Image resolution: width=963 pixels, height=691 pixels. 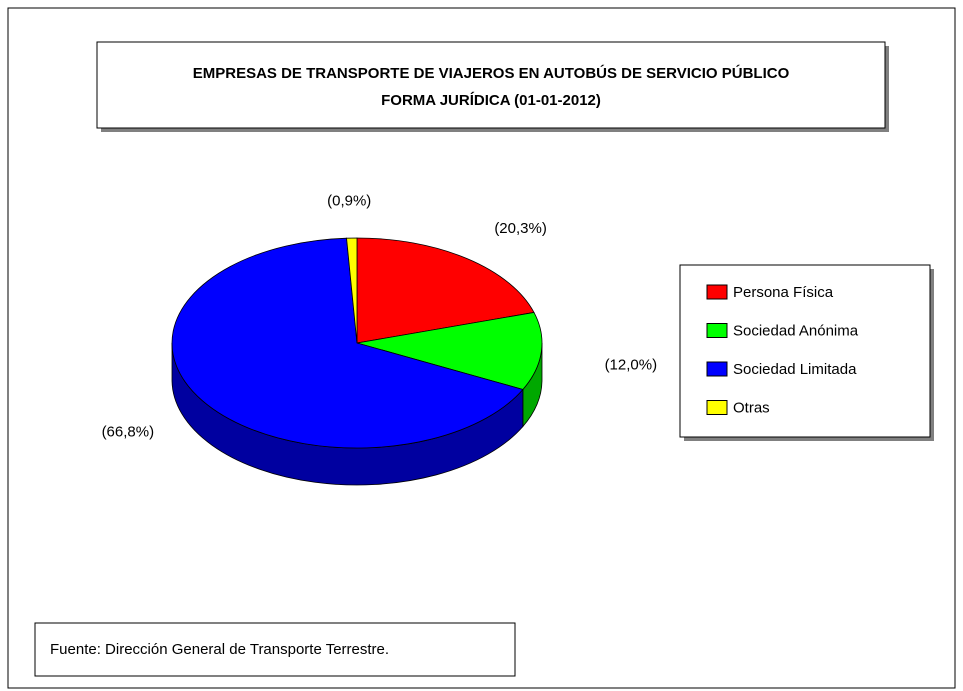 What do you see at coordinates (796, 330) in the screenshot?
I see `legend-label: Sociedad Anónima` at bounding box center [796, 330].